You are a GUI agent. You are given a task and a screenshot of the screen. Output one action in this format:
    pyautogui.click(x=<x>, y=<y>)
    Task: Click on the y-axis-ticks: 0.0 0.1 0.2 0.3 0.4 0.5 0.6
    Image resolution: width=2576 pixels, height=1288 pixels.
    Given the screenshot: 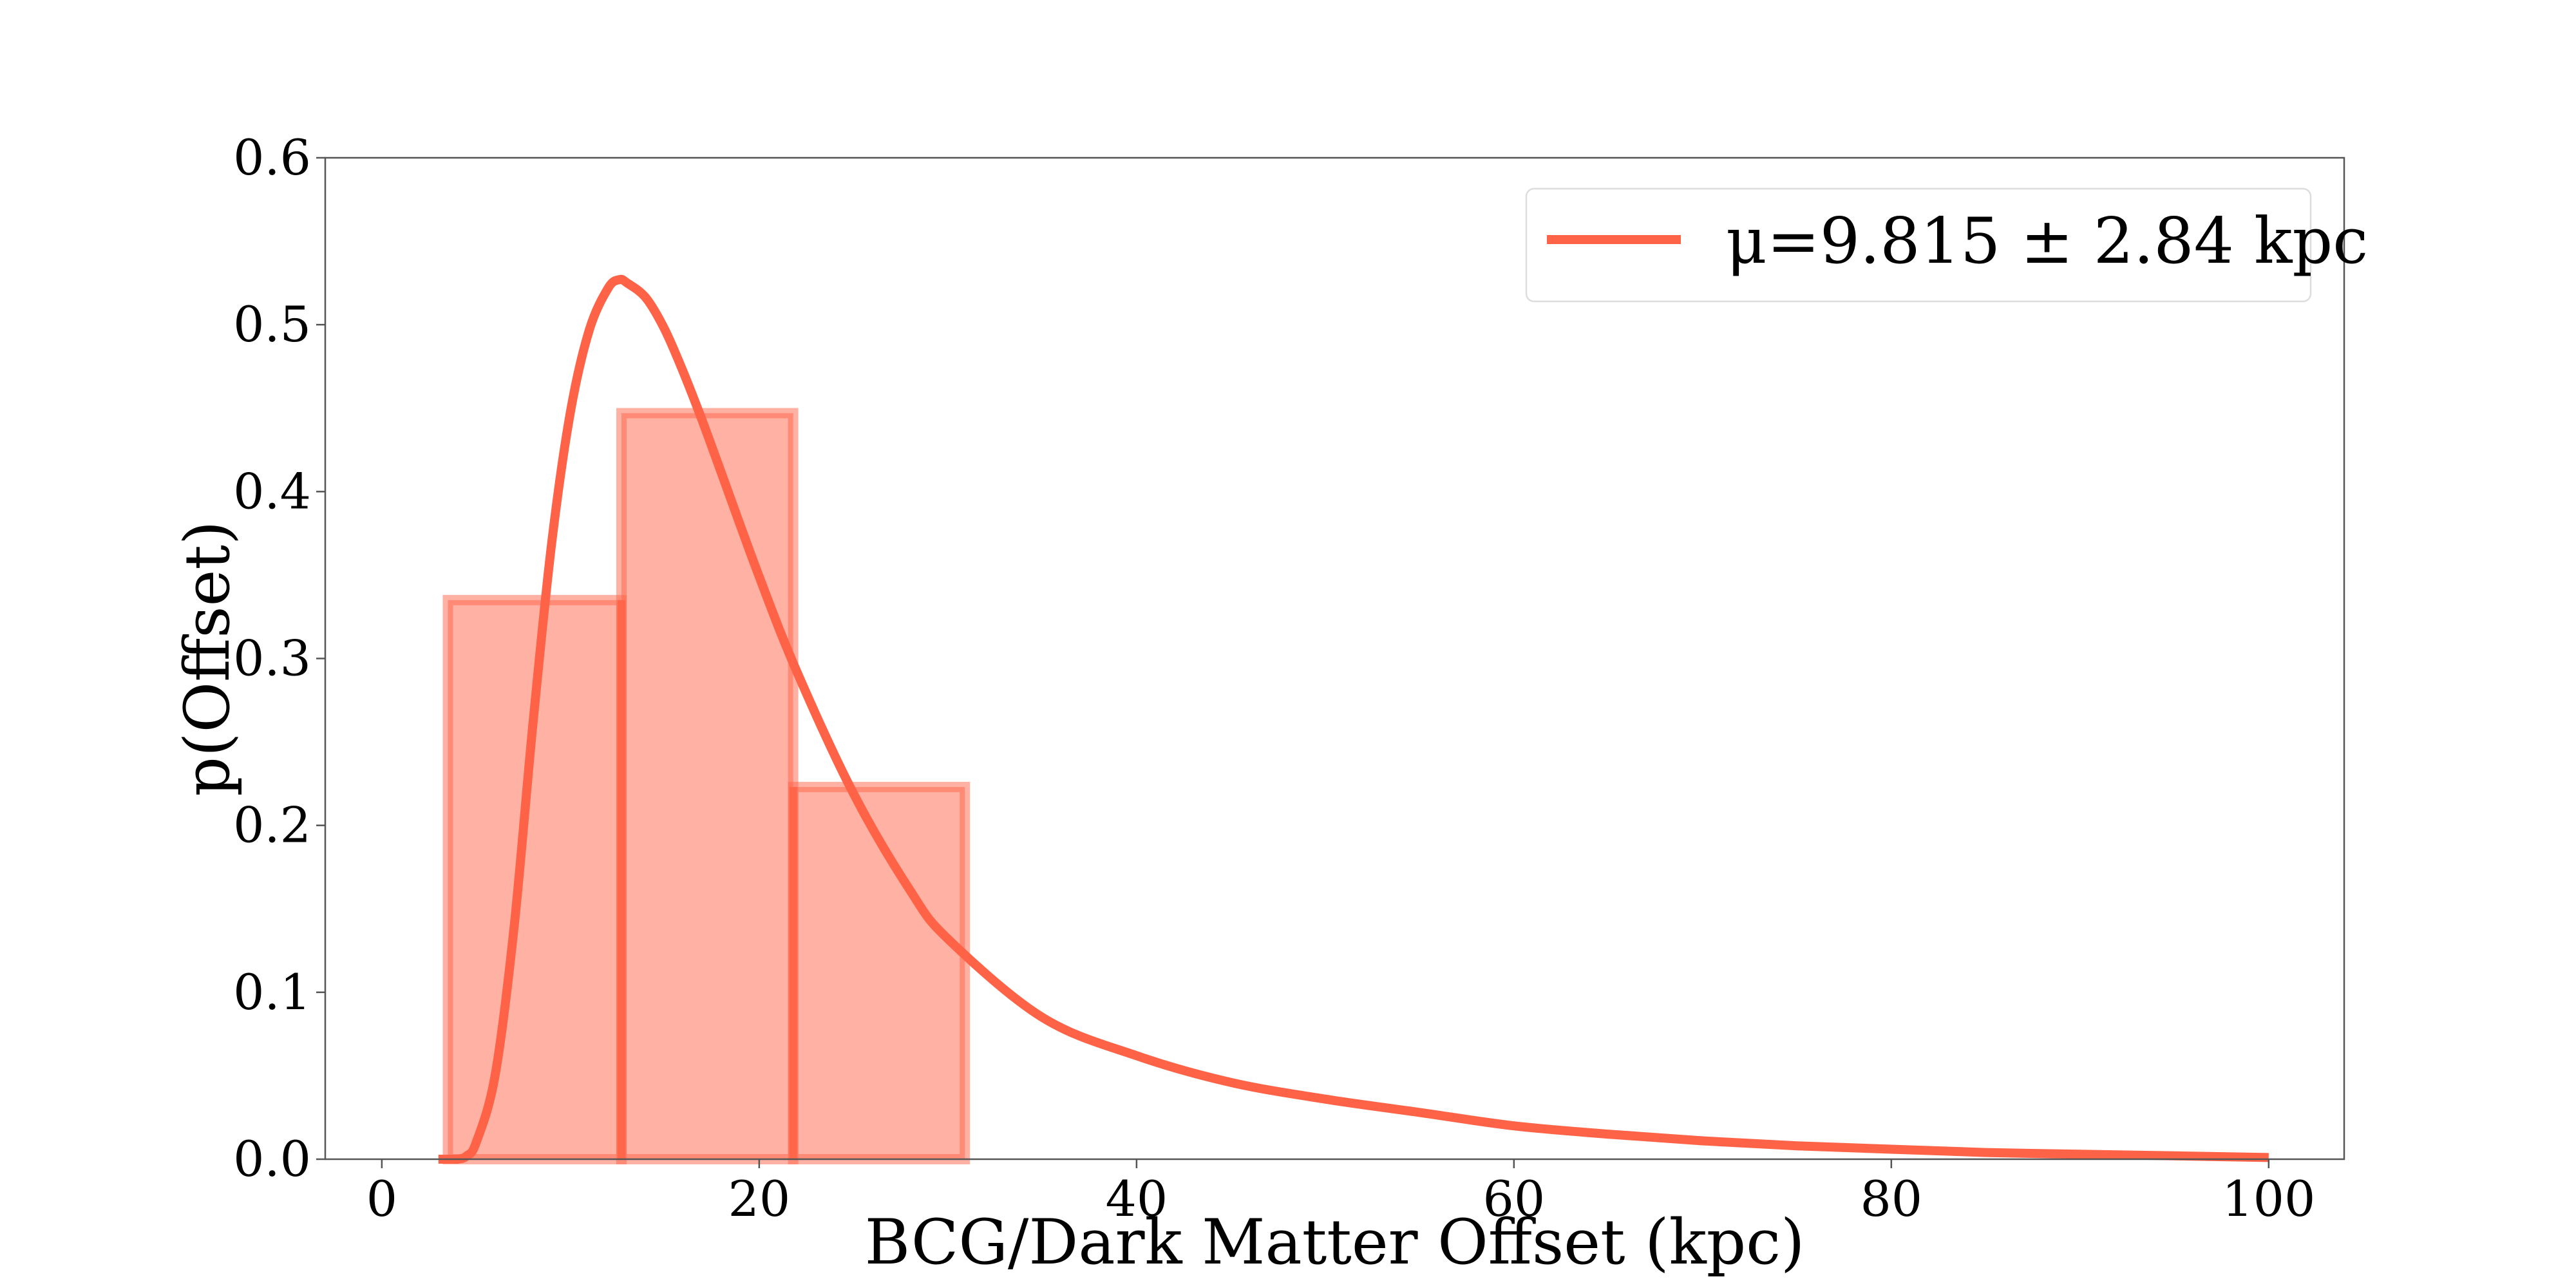 What is the action you would take?
    pyautogui.click(x=279, y=658)
    